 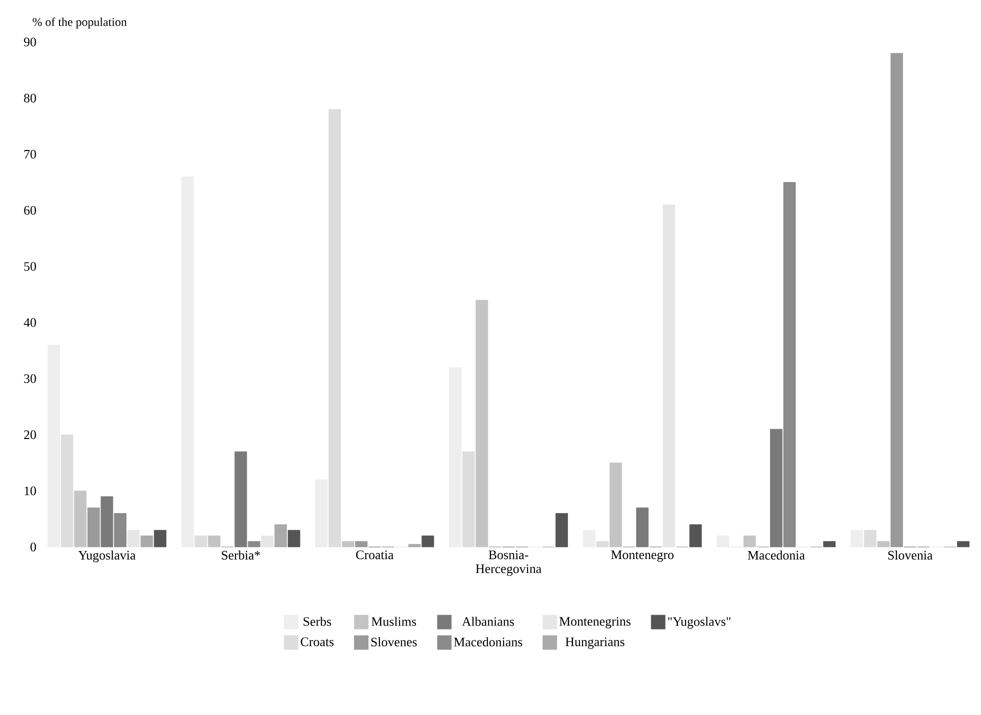 What do you see at coordinates (30, 210) in the screenshot?
I see `y-tick-label: 60` at bounding box center [30, 210].